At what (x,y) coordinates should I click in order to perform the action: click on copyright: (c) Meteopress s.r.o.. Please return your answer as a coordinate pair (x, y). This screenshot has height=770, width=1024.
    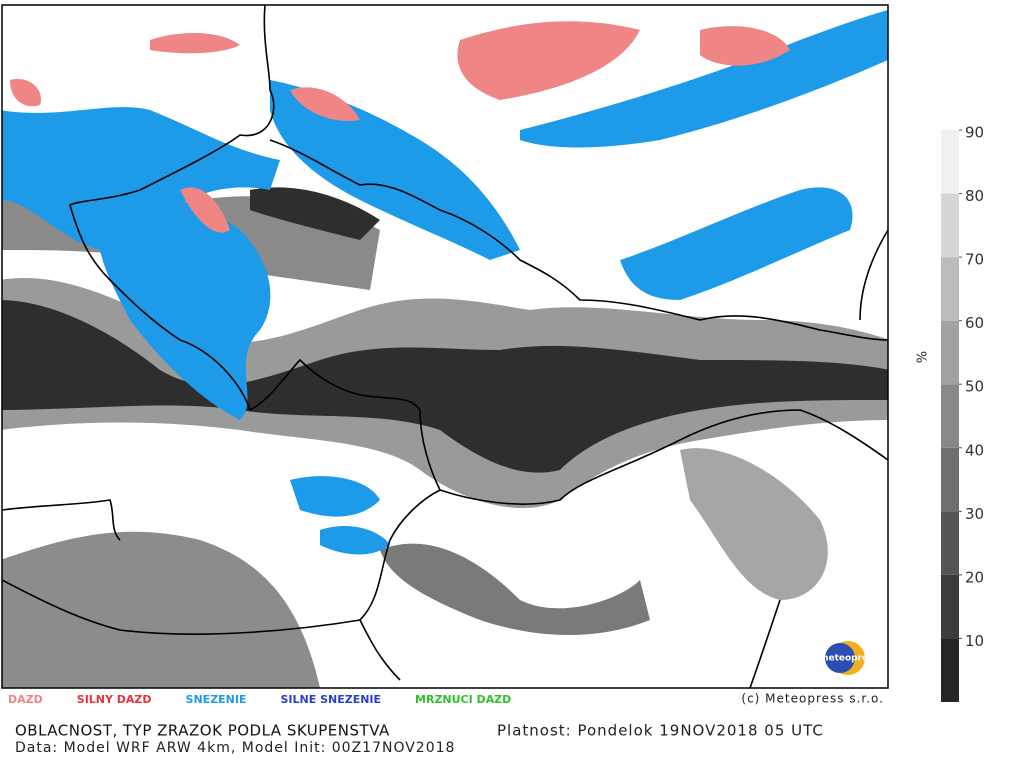
    Looking at the image, I should click on (812, 699).